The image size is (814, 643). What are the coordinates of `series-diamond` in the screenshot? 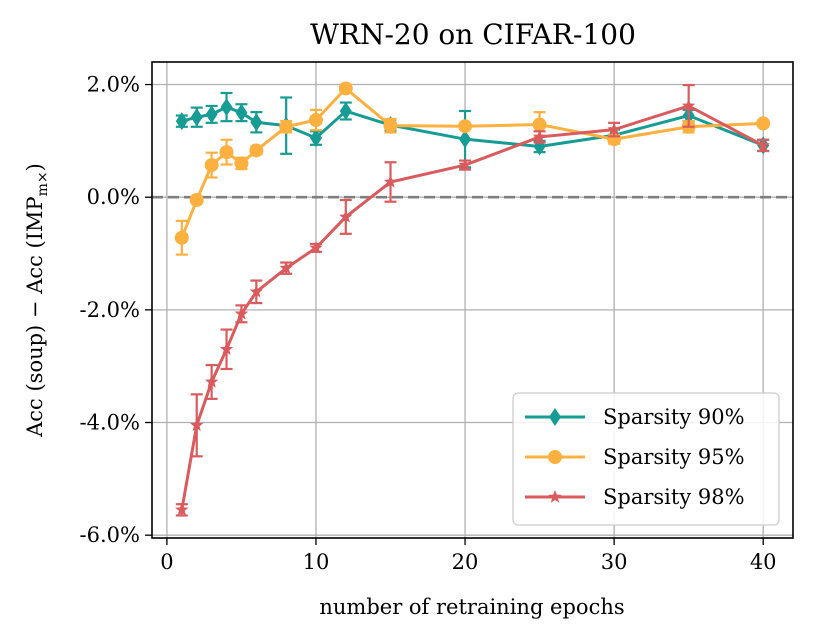 It's located at (472, 130).